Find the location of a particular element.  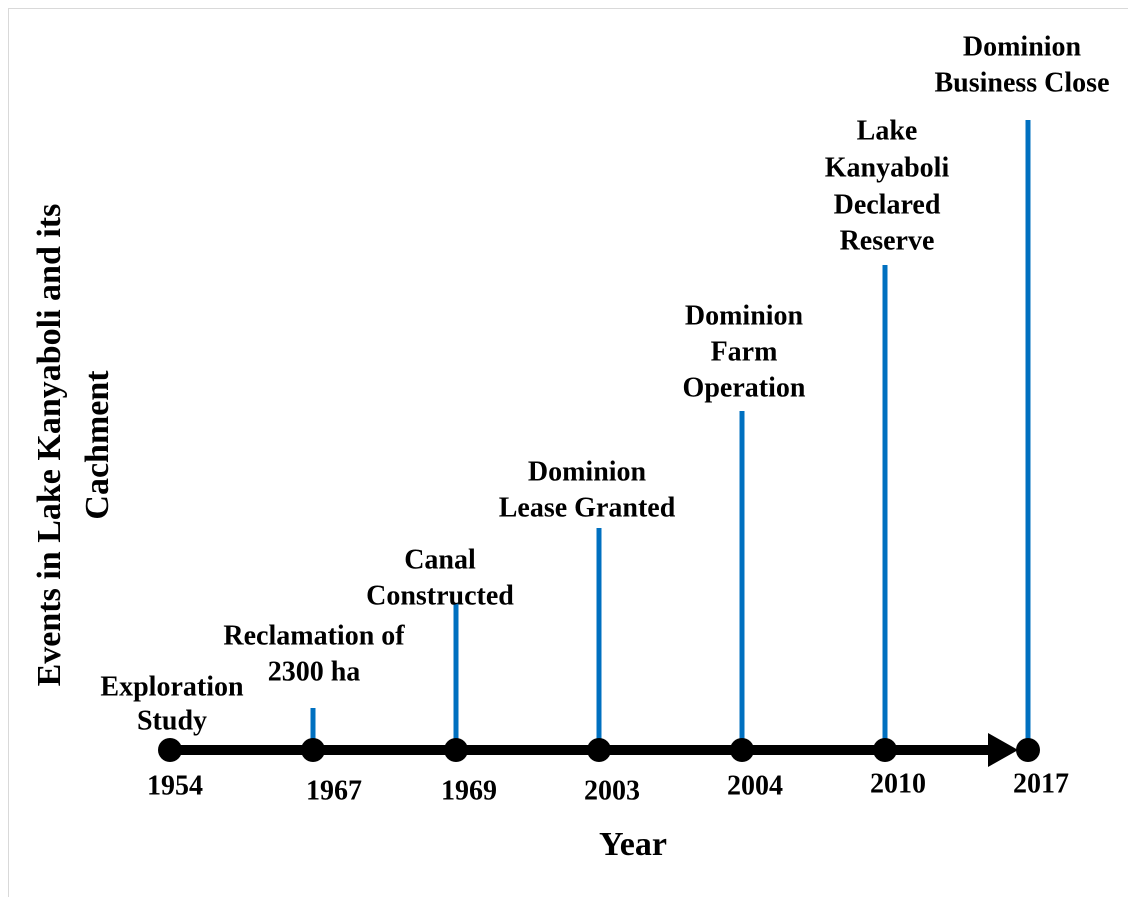

x-axis-title: Year is located at coordinates (633, 844).